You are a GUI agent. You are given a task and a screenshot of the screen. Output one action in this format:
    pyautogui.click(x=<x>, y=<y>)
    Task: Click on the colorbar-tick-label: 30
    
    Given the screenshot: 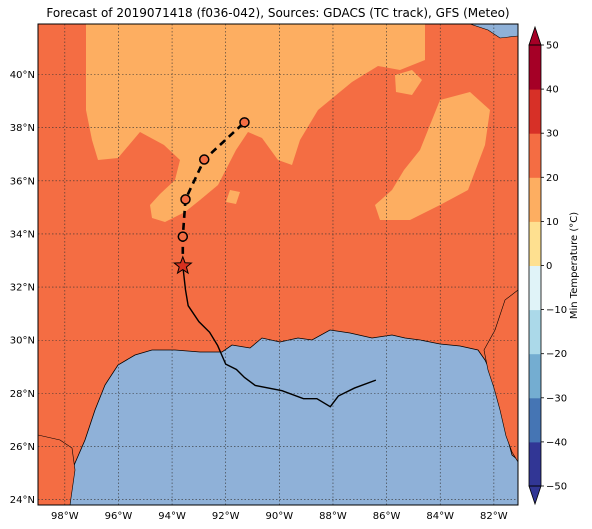 What is the action you would take?
    pyautogui.click(x=552, y=134)
    